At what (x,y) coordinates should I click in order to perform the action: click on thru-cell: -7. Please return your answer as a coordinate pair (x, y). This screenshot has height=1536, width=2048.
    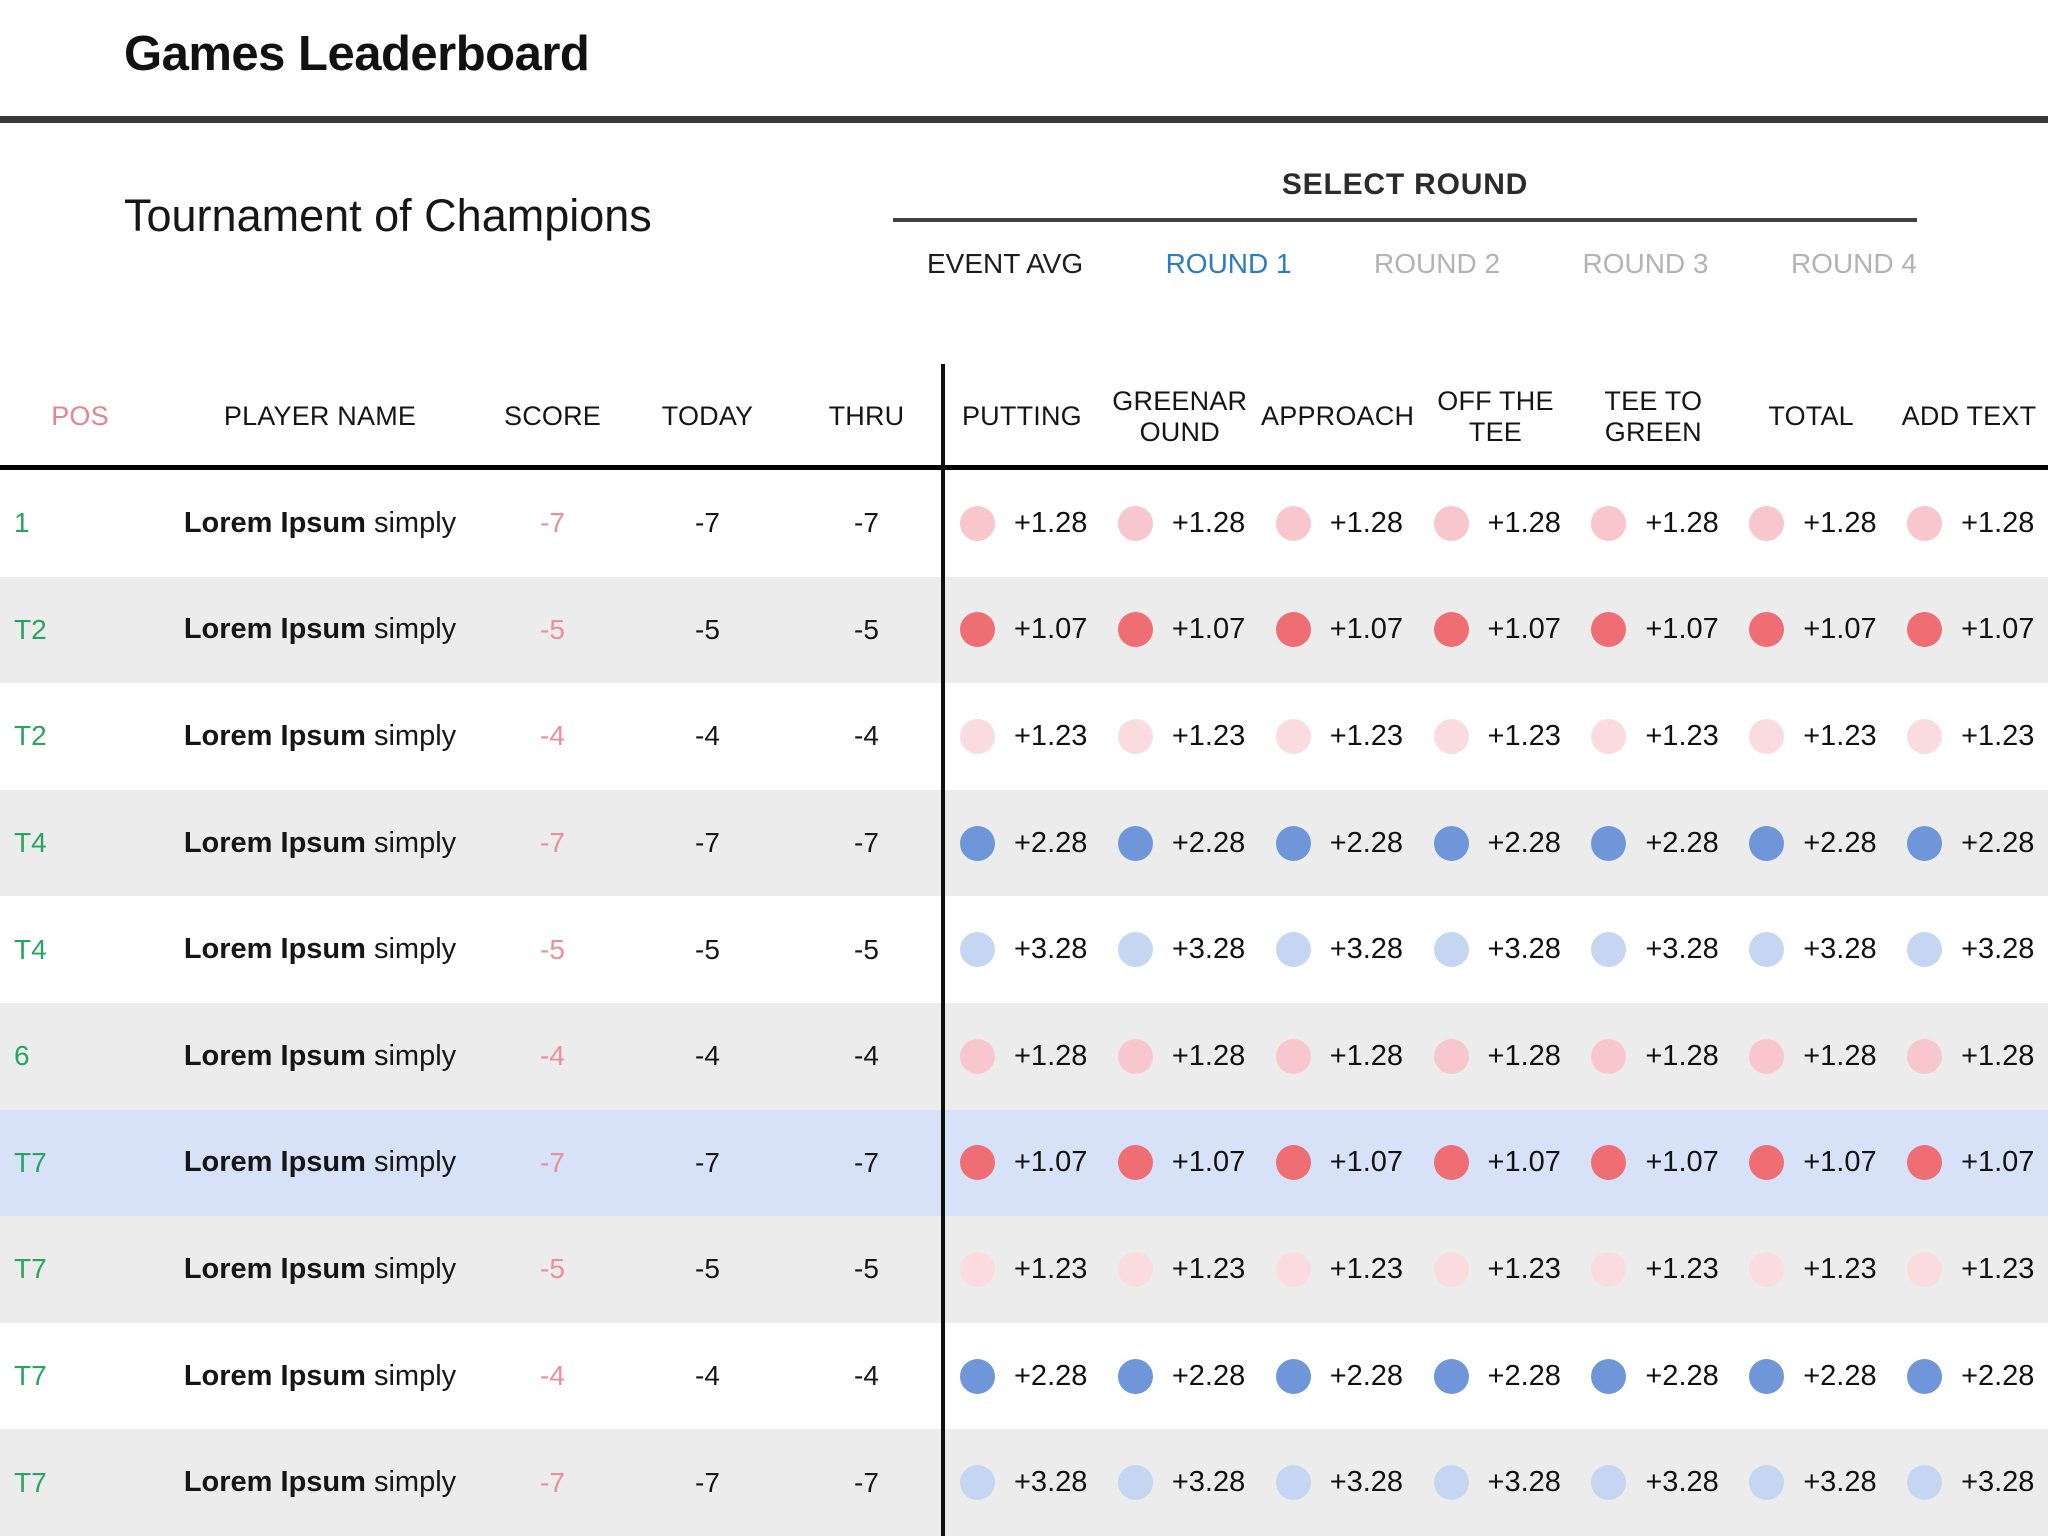
    Looking at the image, I should click on (866, 1162).